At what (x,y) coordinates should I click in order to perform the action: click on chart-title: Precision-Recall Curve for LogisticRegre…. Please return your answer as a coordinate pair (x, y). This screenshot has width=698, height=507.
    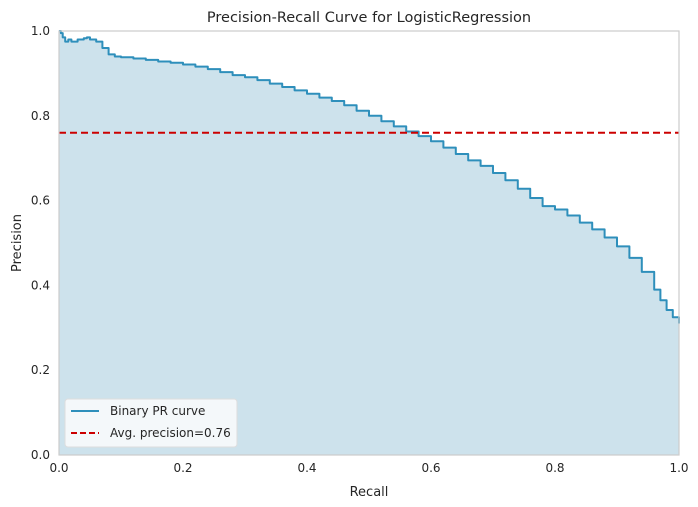
    Looking at the image, I should click on (369, 18).